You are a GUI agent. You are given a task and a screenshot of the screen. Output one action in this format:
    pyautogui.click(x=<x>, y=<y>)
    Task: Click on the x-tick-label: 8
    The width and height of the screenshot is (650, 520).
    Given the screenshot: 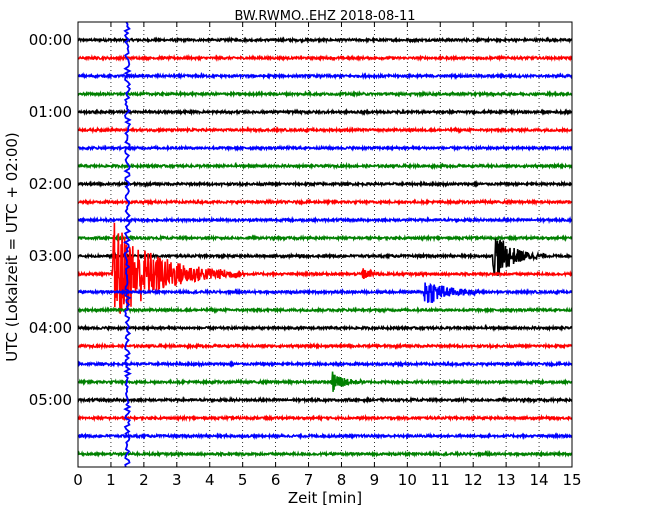 What is the action you would take?
    pyautogui.click(x=342, y=480)
    